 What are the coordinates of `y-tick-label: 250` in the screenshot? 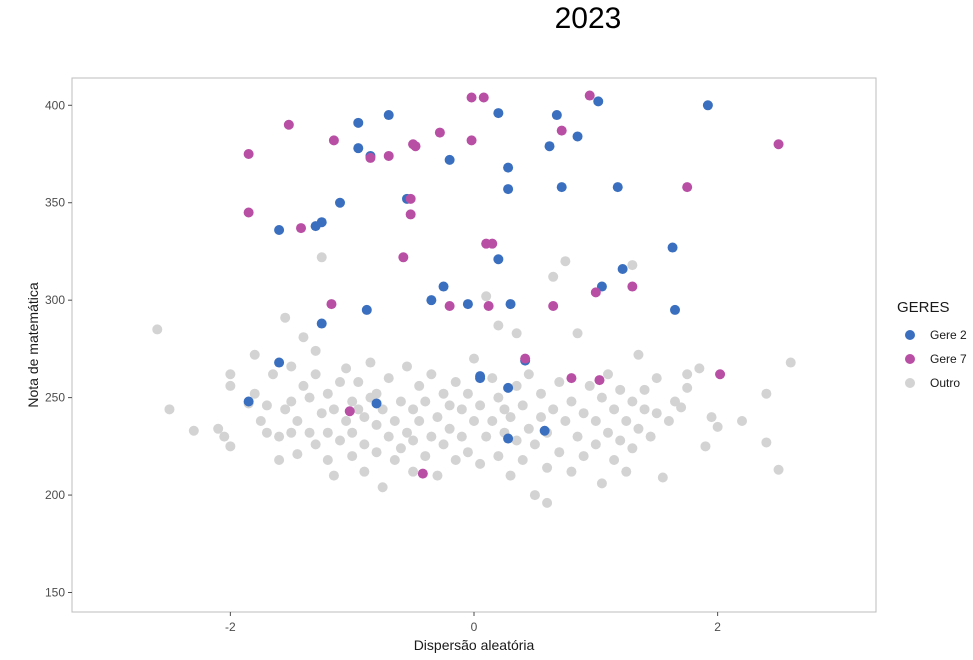 It's located at (55, 398).